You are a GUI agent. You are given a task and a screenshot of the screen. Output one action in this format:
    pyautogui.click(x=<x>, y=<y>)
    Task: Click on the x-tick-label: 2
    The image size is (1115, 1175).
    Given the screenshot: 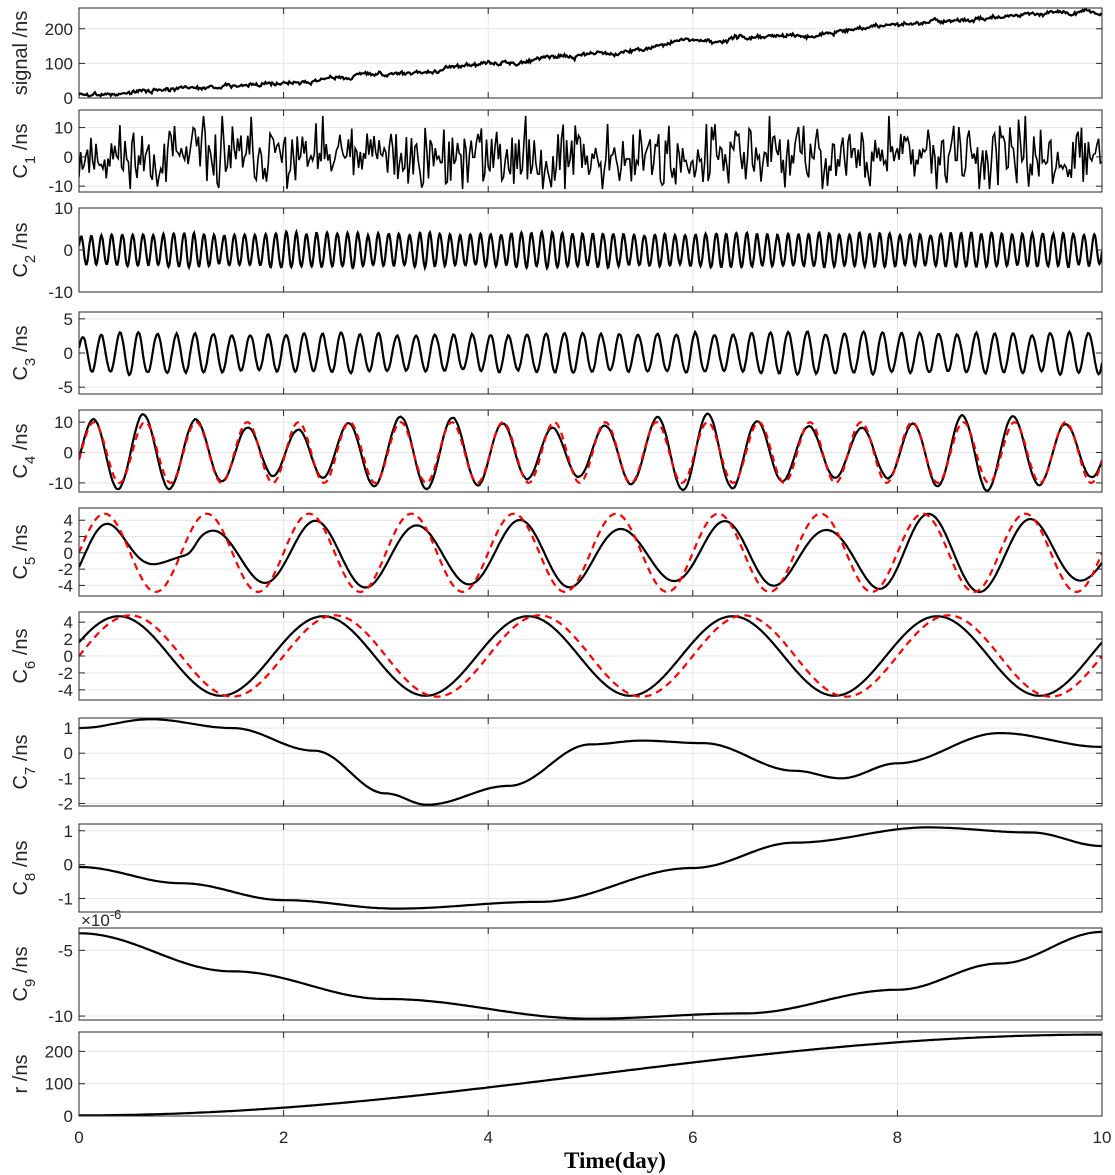 What is the action you would take?
    pyautogui.click(x=283, y=1137)
    